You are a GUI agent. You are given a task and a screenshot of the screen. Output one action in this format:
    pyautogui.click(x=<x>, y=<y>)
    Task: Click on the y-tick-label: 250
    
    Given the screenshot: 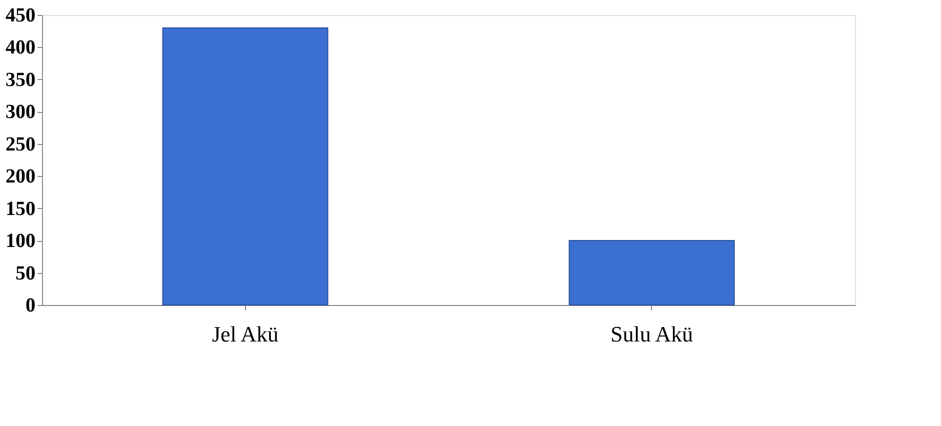 What is the action you would take?
    pyautogui.click(x=21, y=144)
    